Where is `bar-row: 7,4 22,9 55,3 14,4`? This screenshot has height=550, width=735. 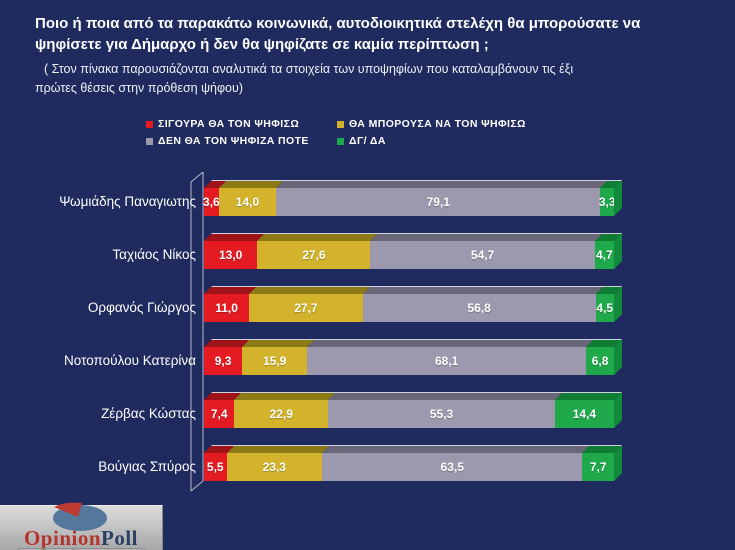 bar-row: 7,4 22,9 55,3 14,4 is located at coordinates (409, 414).